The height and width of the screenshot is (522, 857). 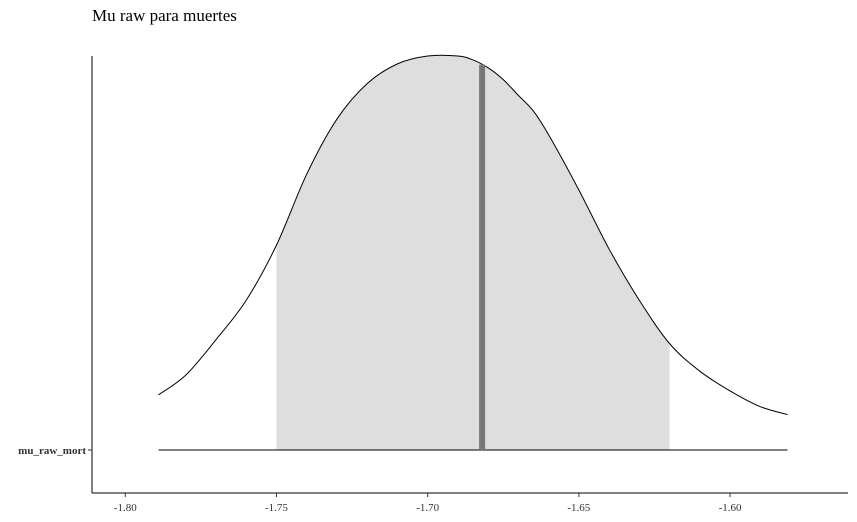 What do you see at coordinates (125, 508) in the screenshot?
I see `x-tick-label: -1.80` at bounding box center [125, 508].